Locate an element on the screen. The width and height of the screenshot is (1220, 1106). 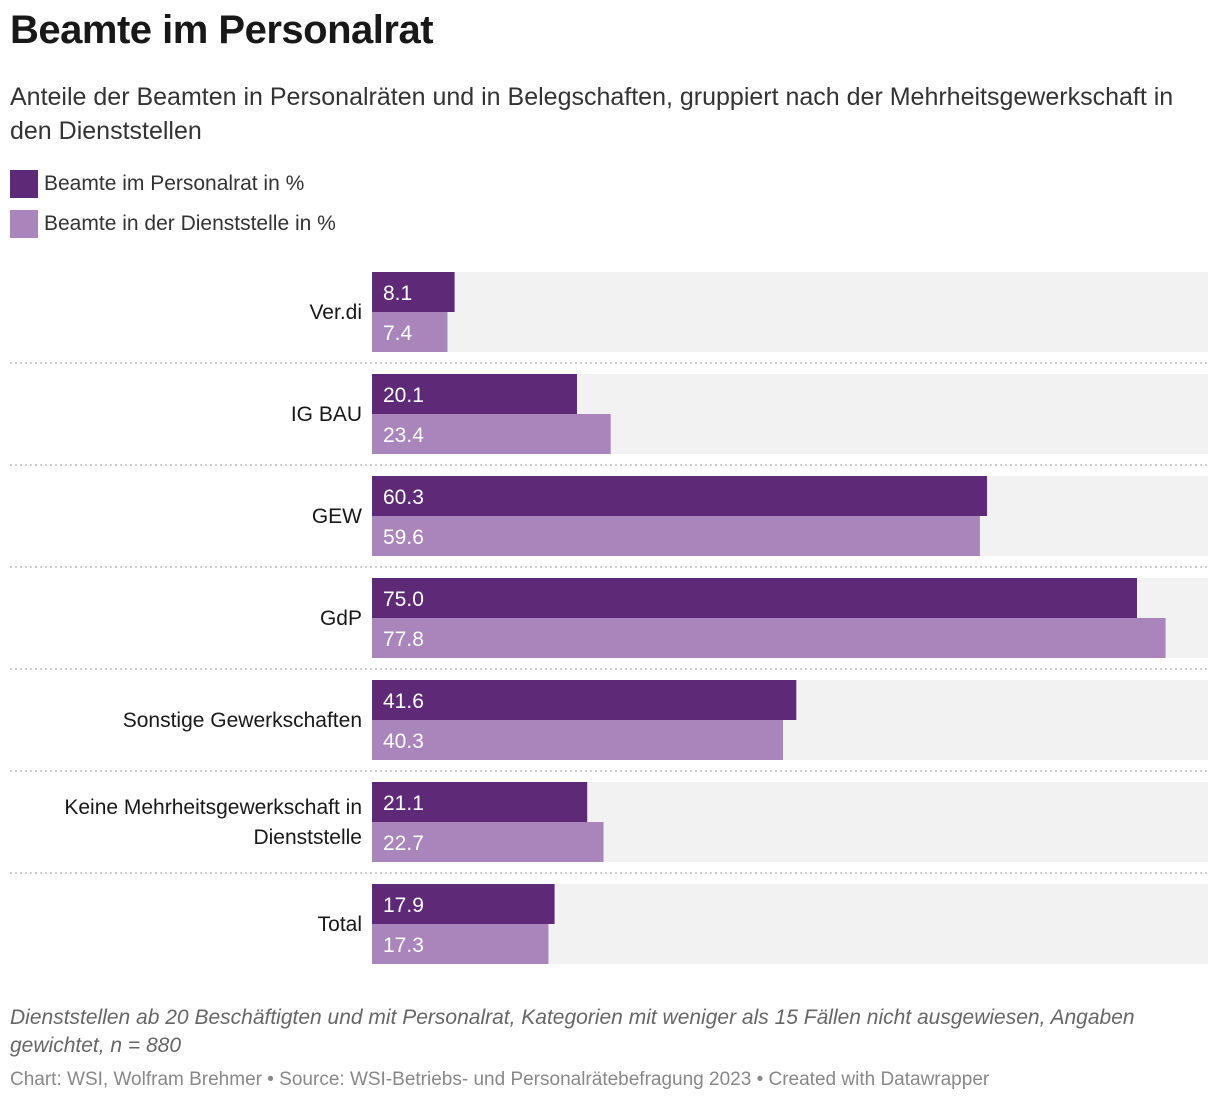
bar-track-ver-di is located at coordinates (790, 312).